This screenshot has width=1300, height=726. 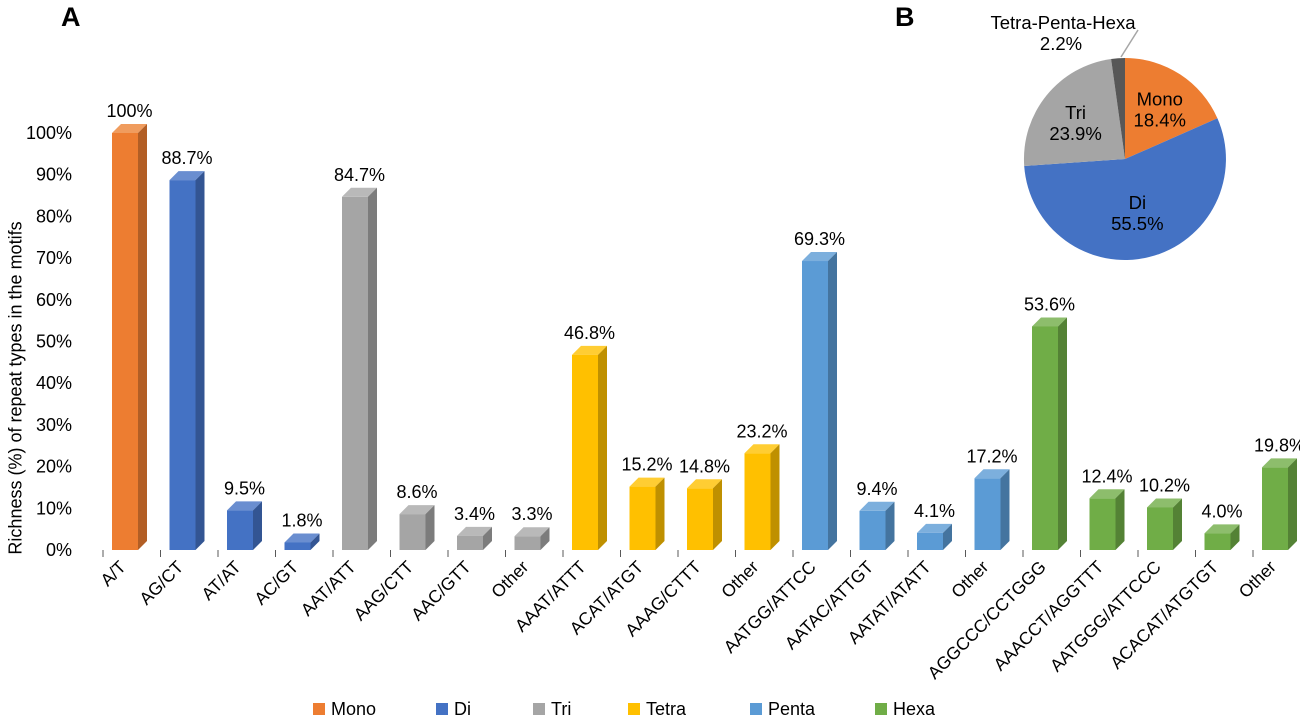 What do you see at coordinates (589, 333) in the screenshot?
I see `bar-value-label: 46.8%` at bounding box center [589, 333].